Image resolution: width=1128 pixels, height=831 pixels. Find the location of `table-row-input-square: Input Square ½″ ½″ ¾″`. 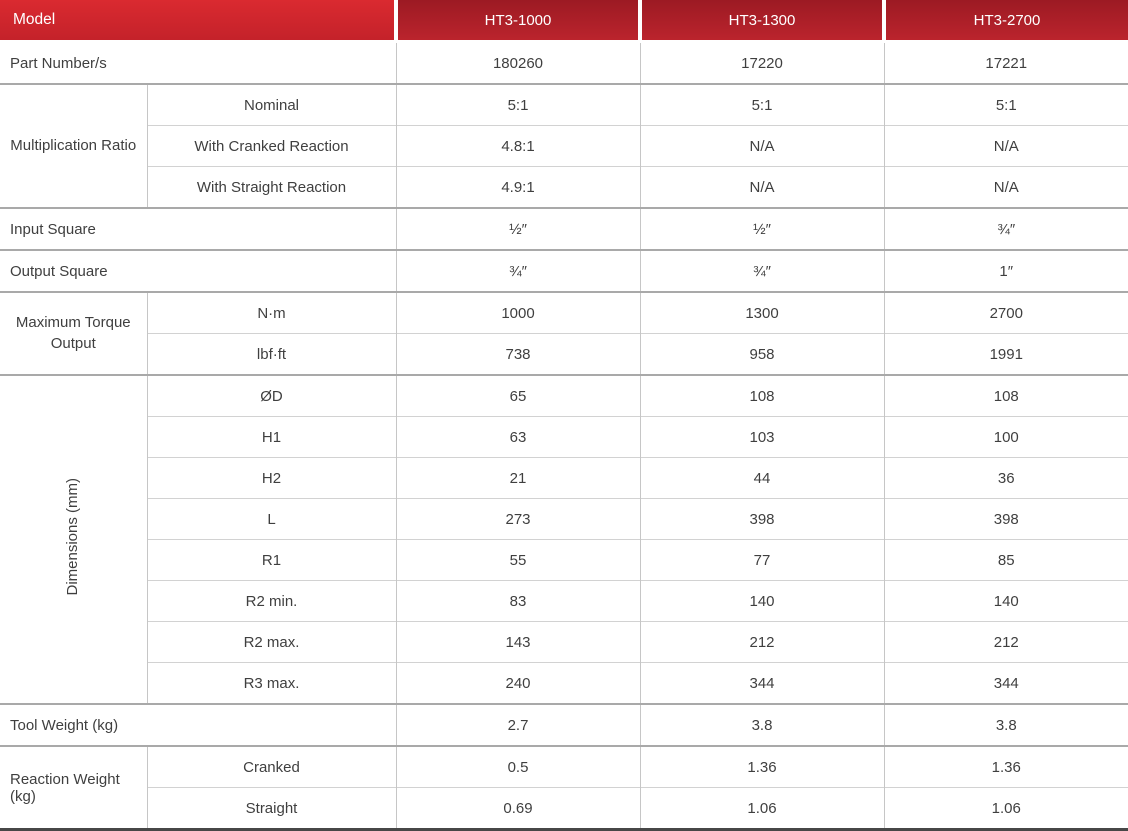

table-row-input-square: Input Square ½″ ½″ ¾″ is located at coordinates (564, 228).